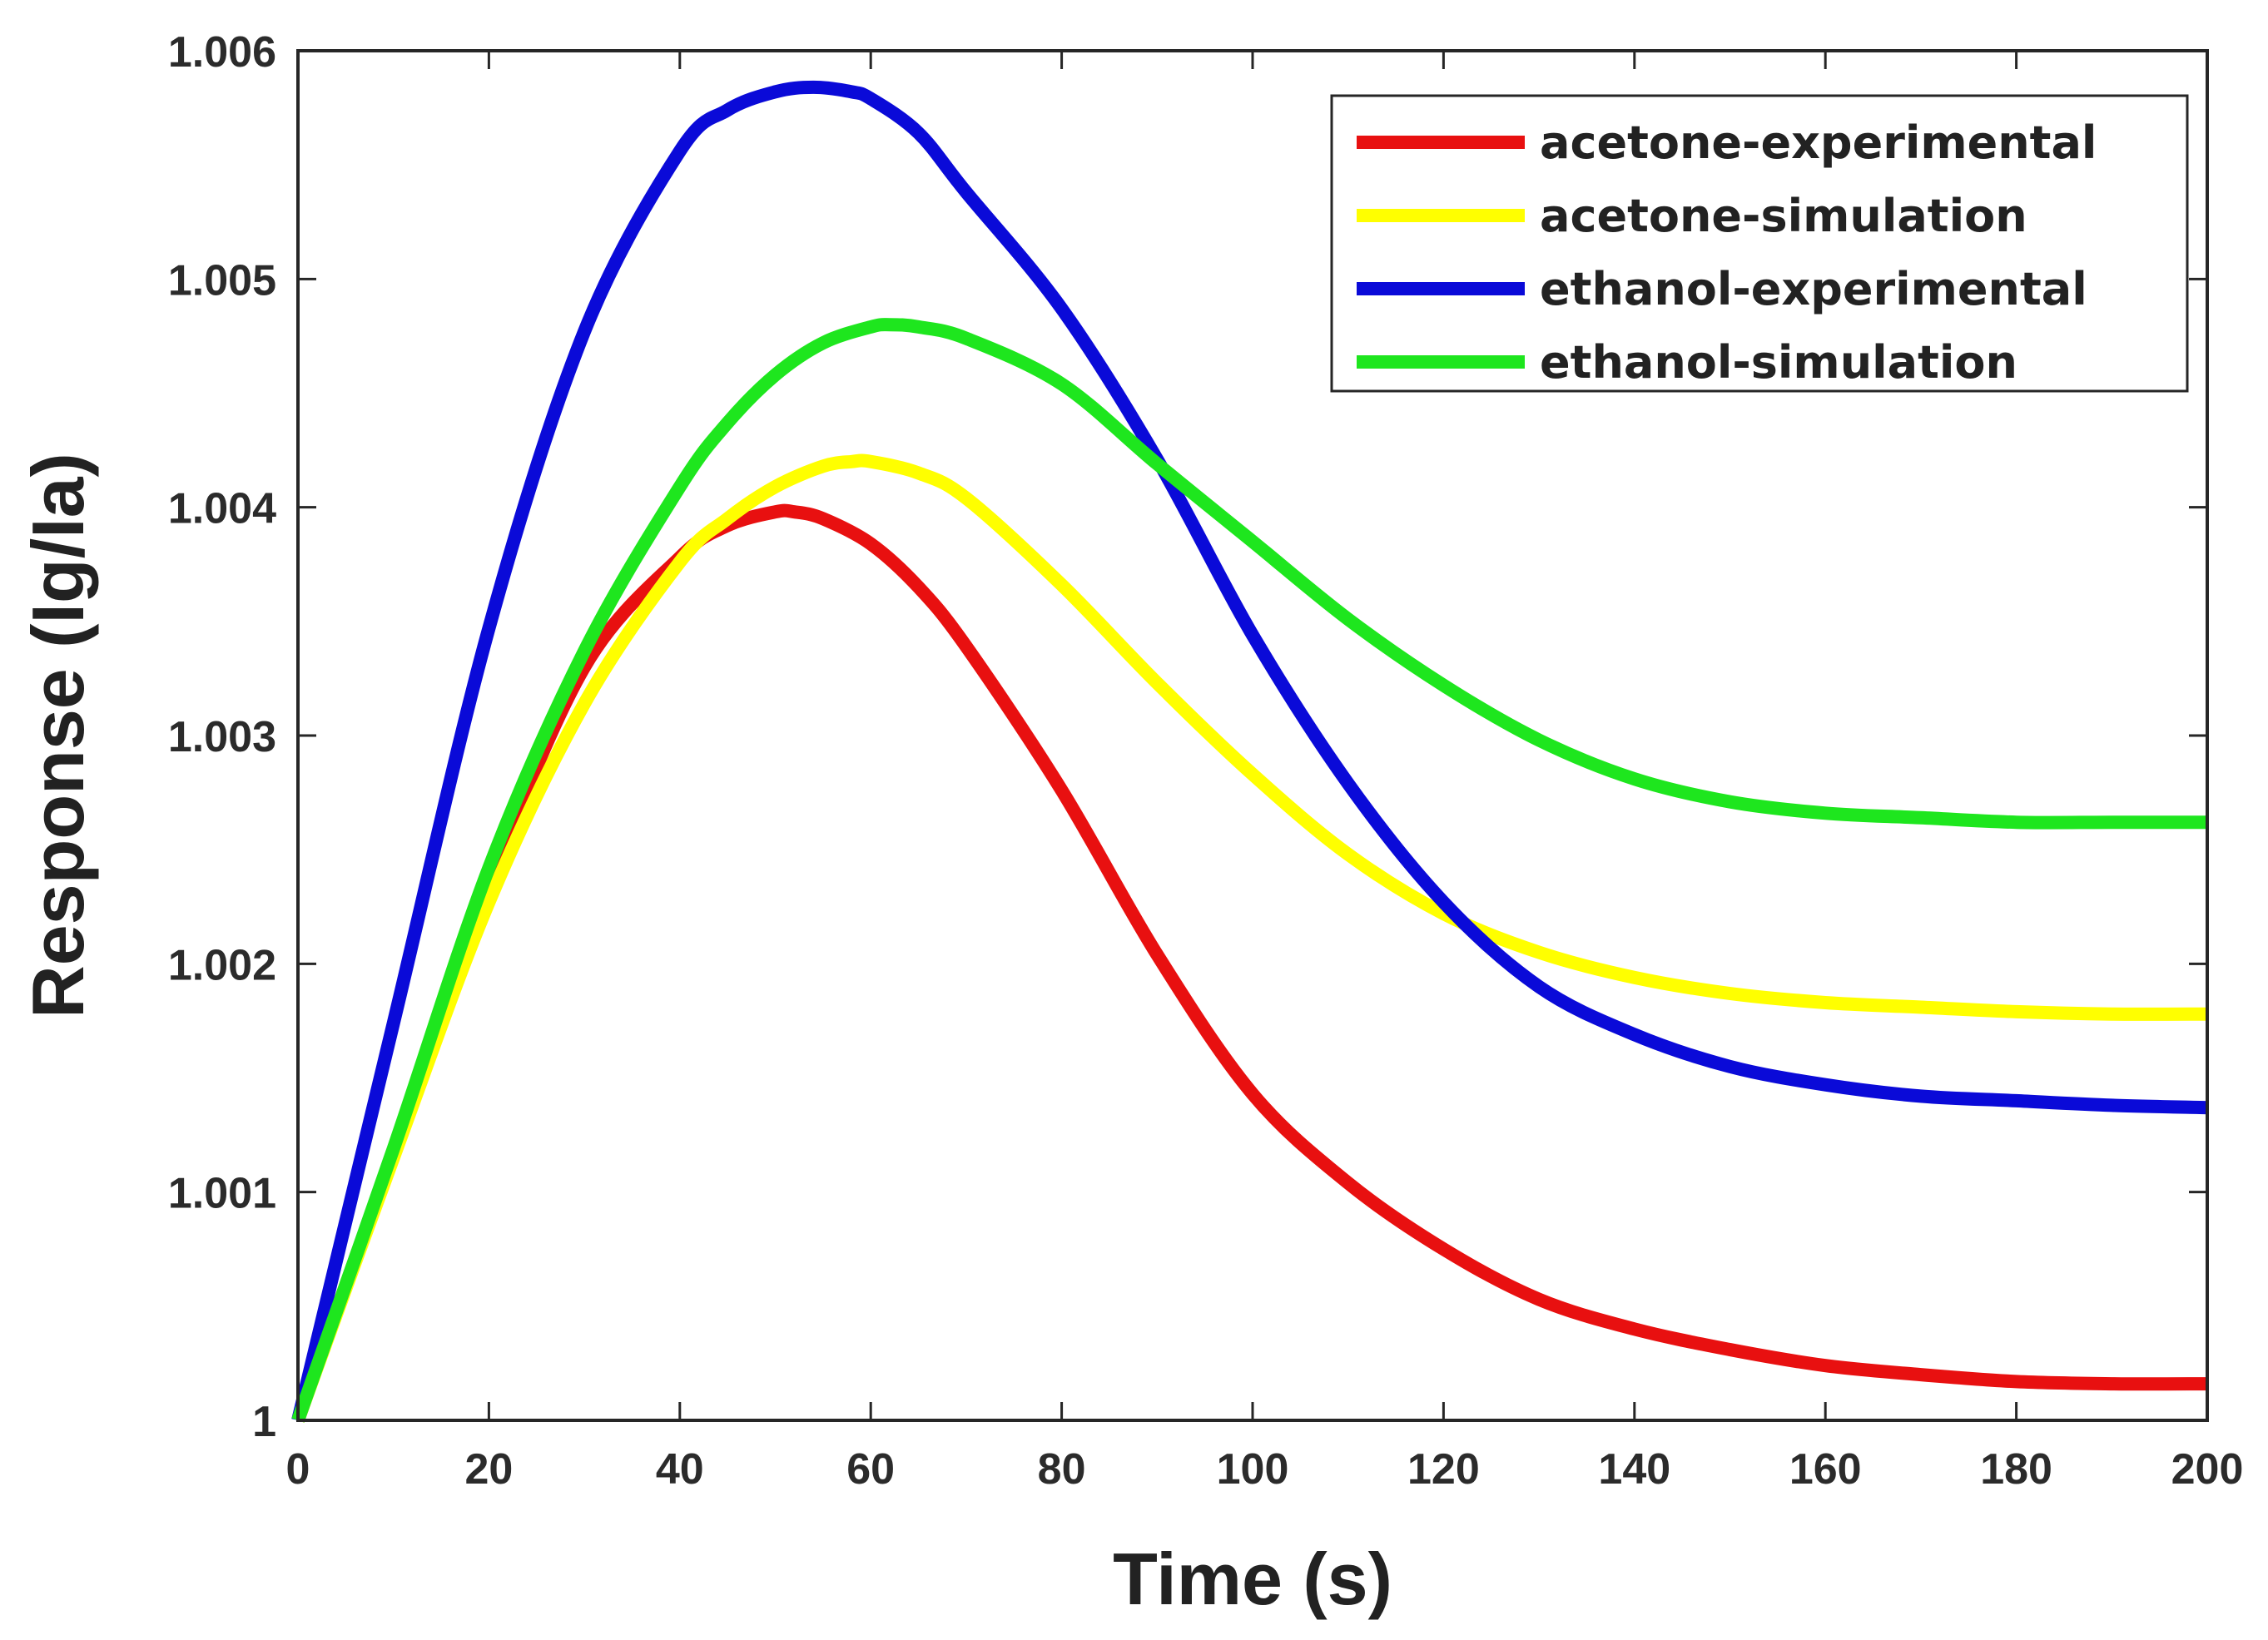 The height and width of the screenshot is (1640, 2268). Describe the element at coordinates (1778, 362) in the screenshot. I see `legend-label-ethanol-simulation: ethanol-simulation` at that location.